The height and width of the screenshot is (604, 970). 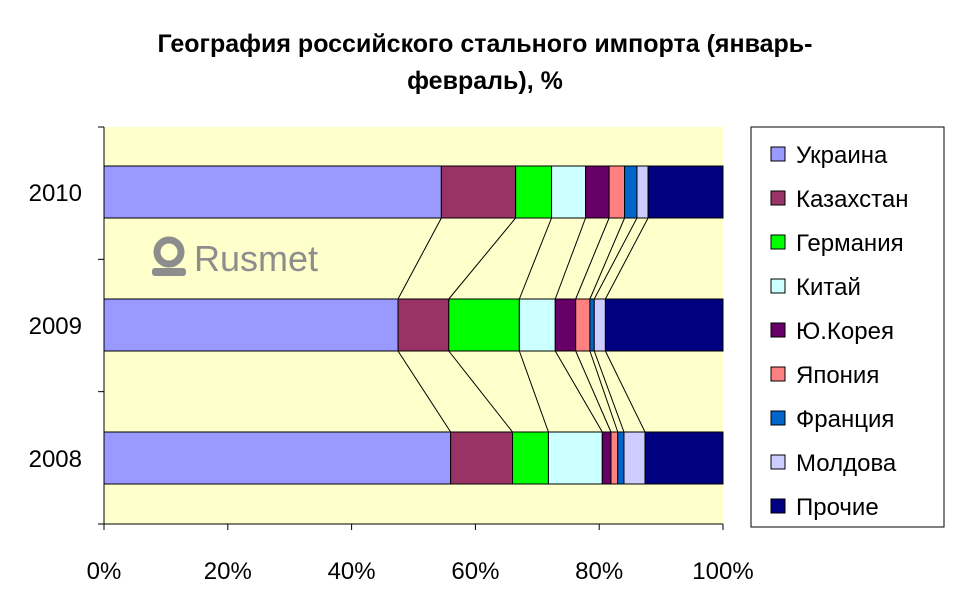 I want to click on x-tick-label: 80%, so click(x=599, y=571).